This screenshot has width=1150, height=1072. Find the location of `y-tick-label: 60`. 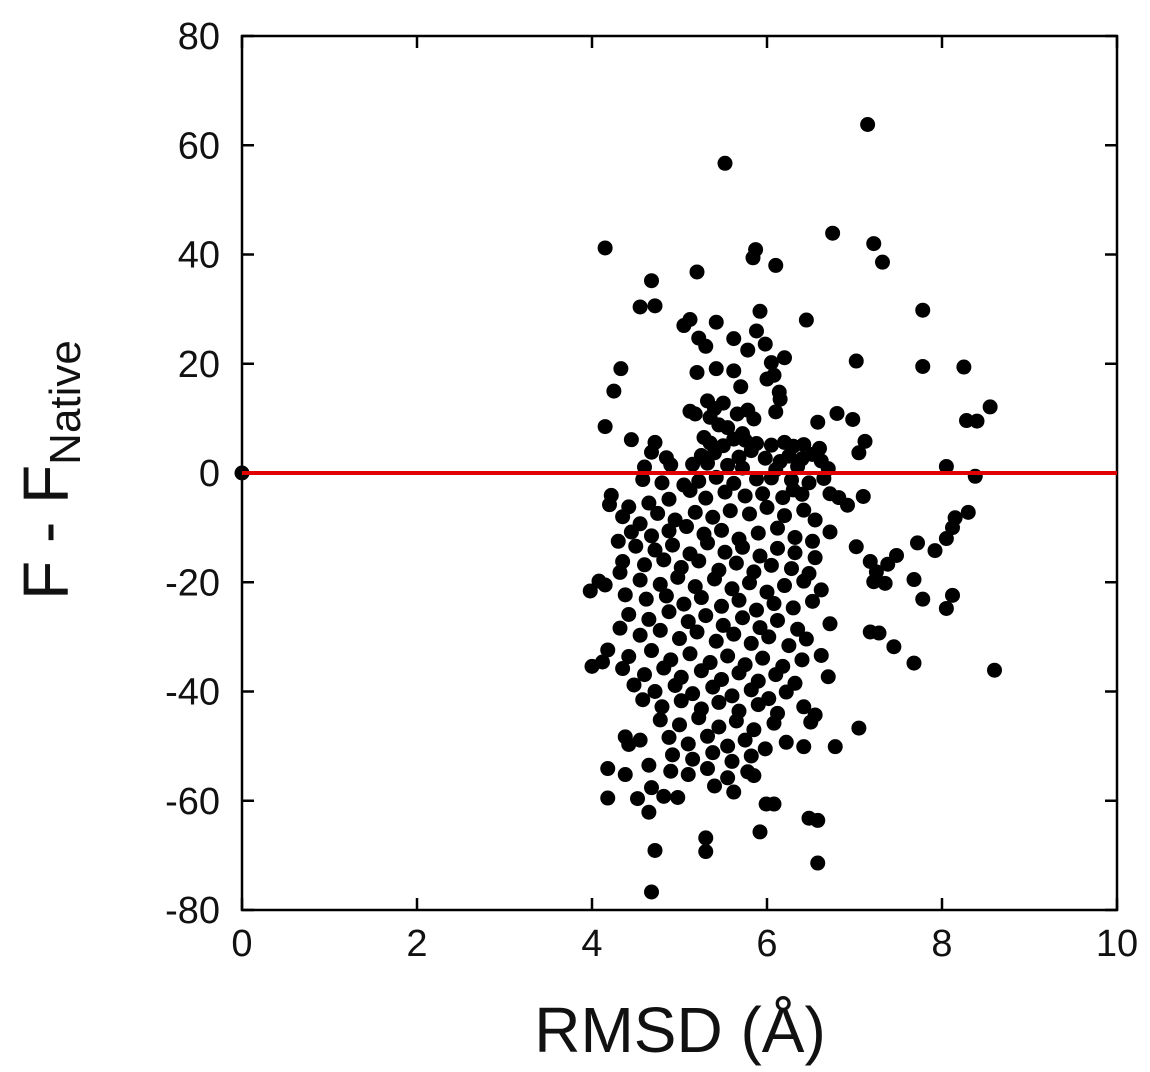

y-tick-label: 60 is located at coordinates (199, 146).